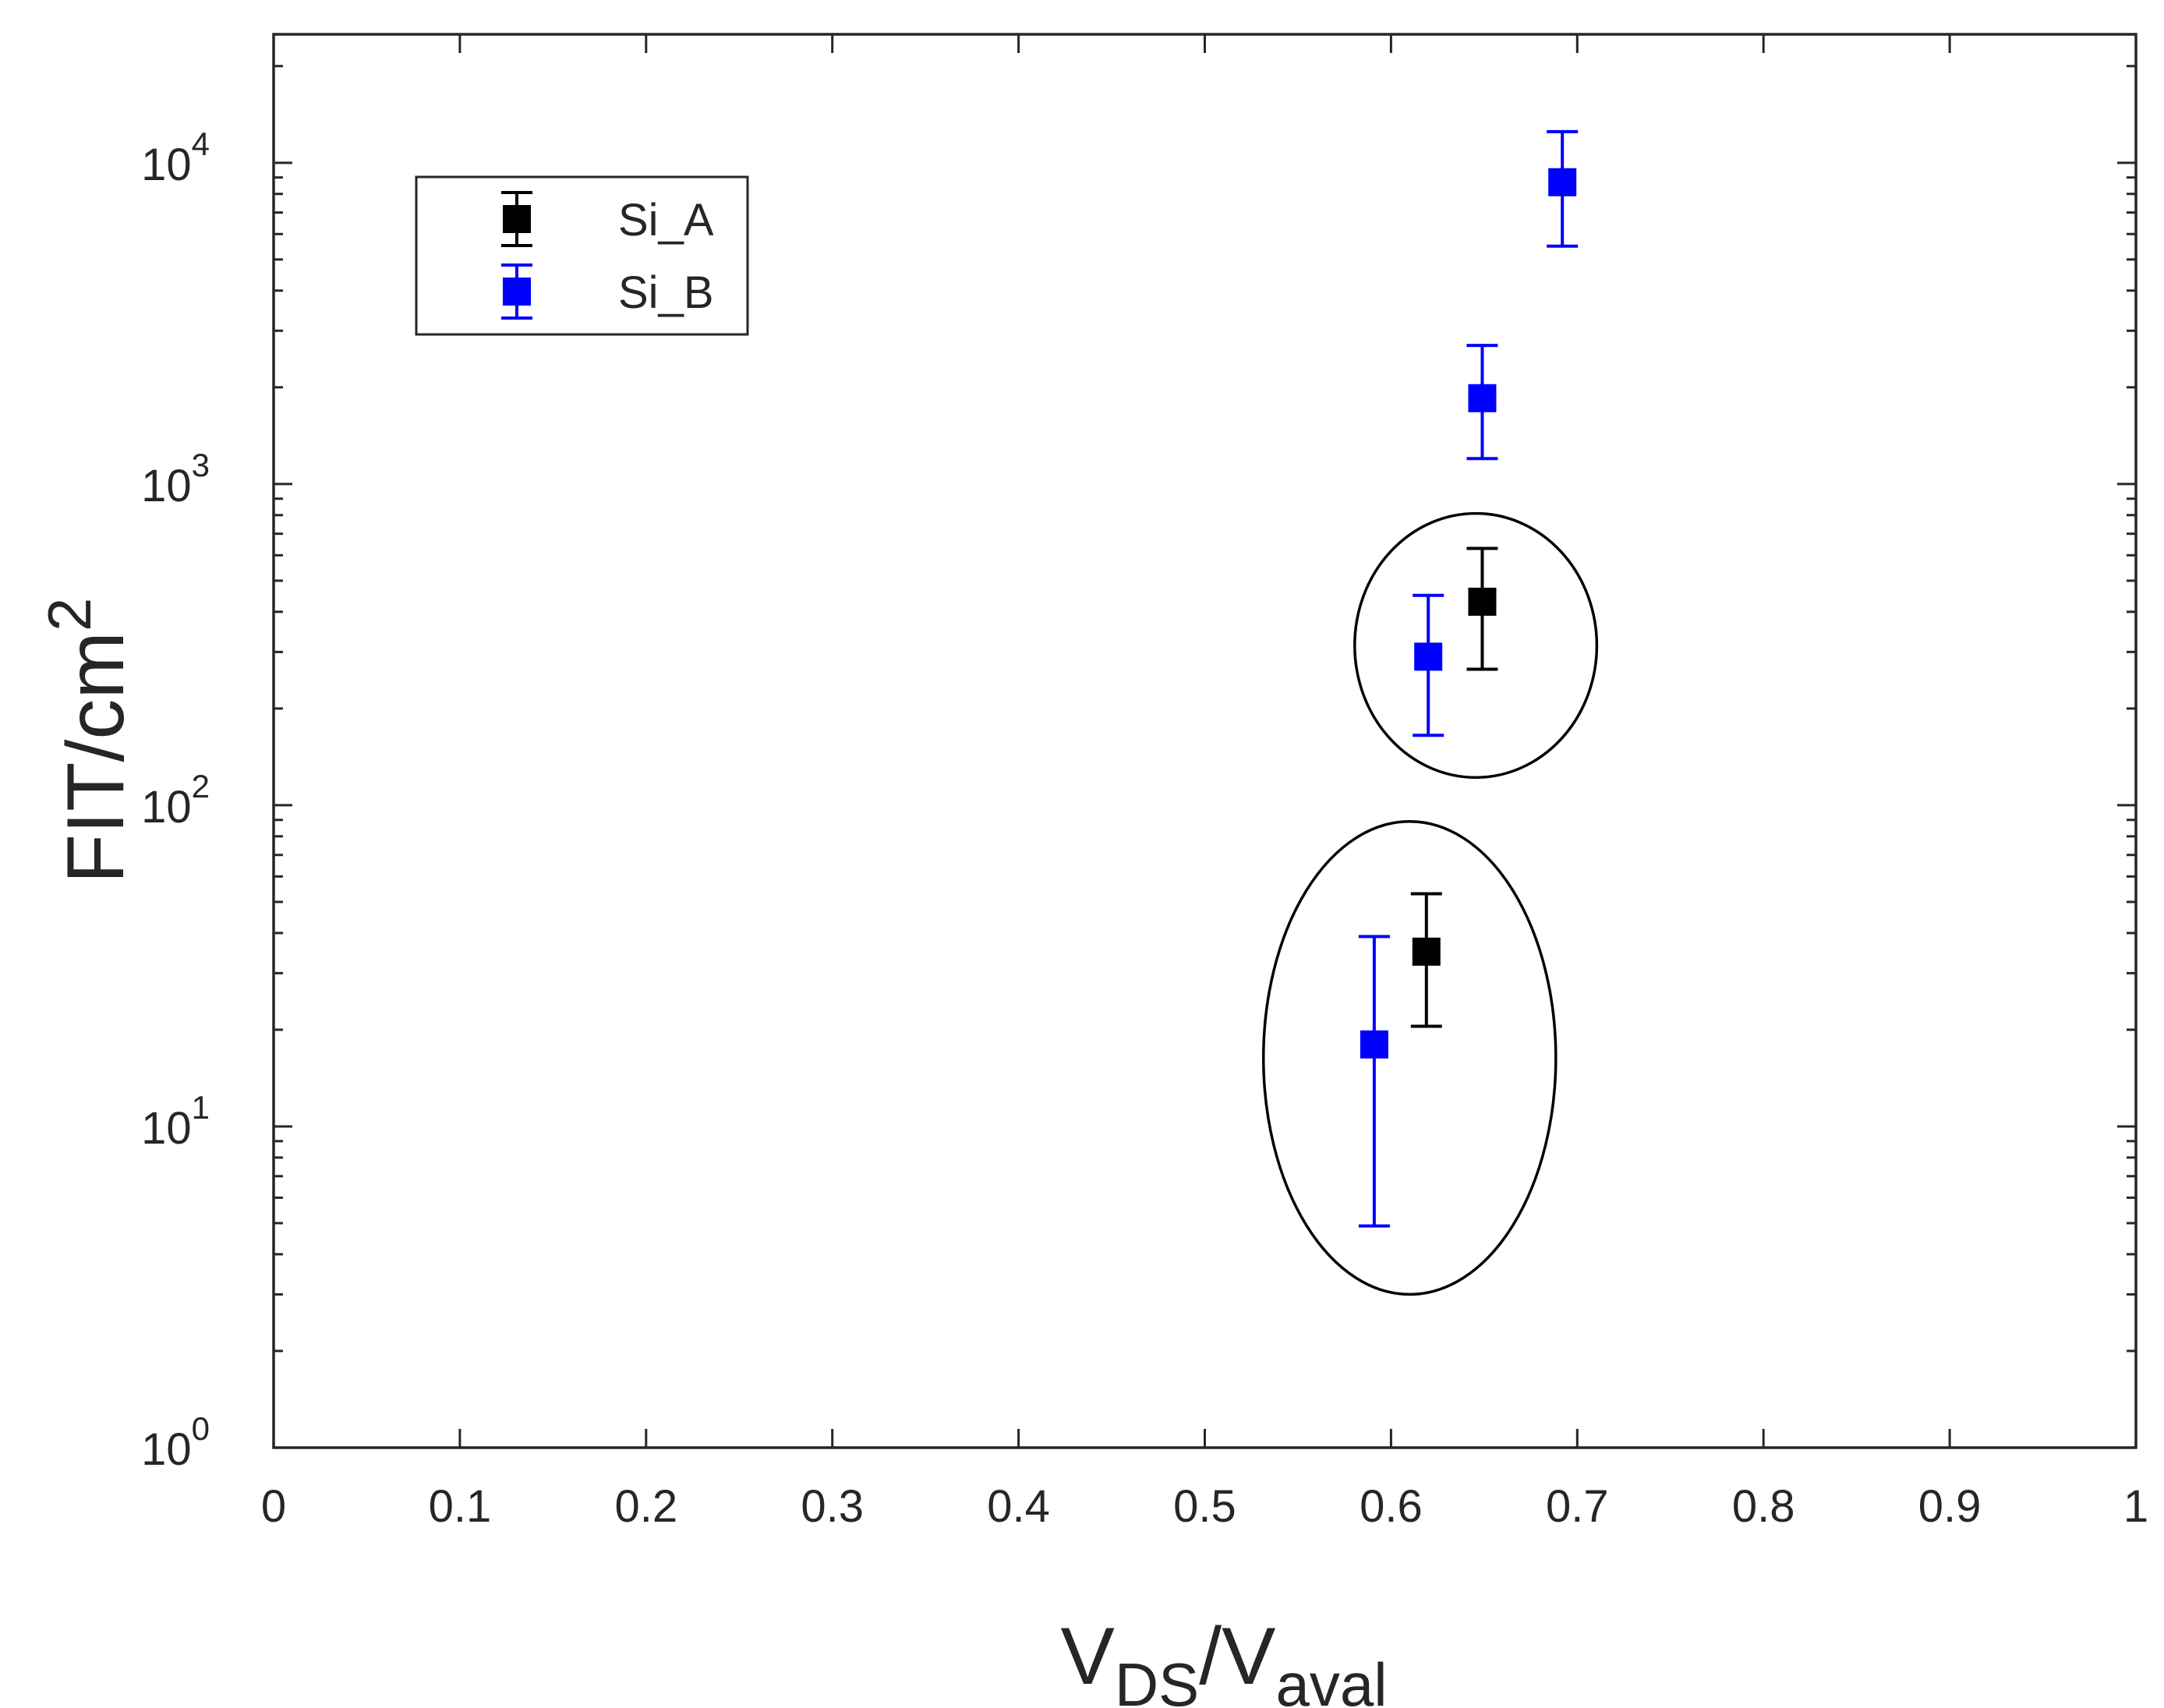  Describe the element at coordinates (516, 291) in the screenshot. I see `legend-marker-si-b` at that location.